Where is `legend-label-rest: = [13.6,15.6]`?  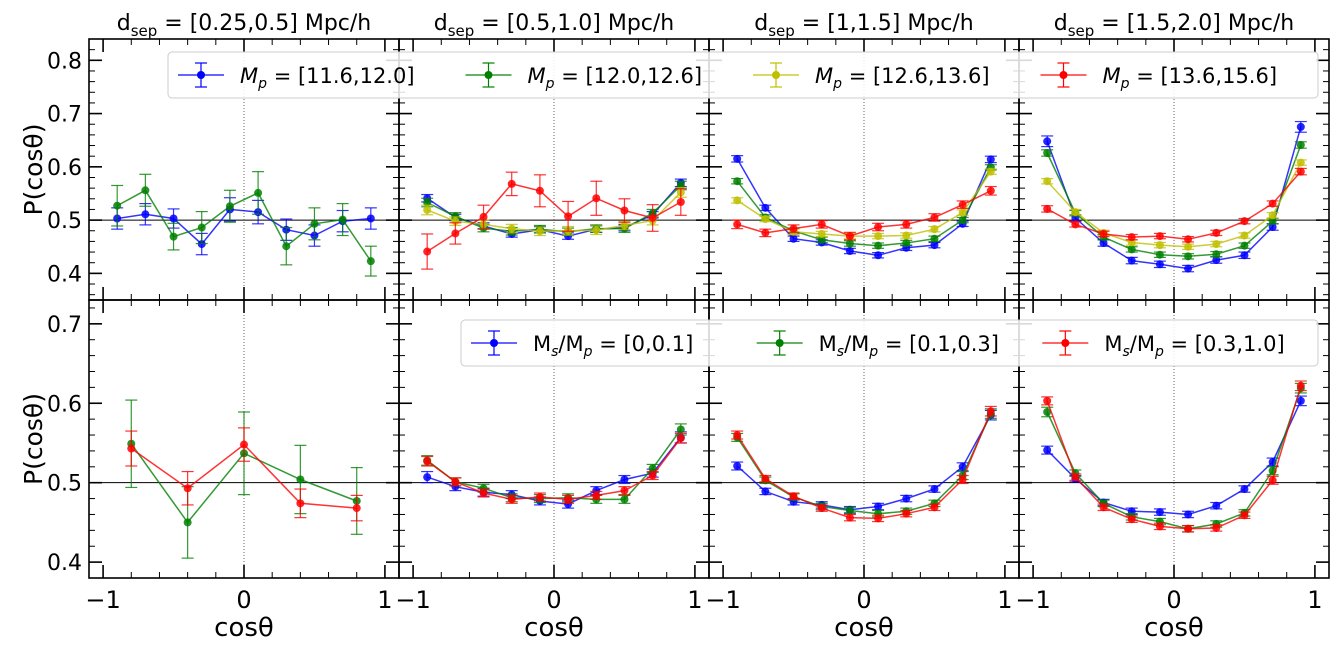
legend-label-rest: = [13.6,15.6] is located at coordinates (1204, 76).